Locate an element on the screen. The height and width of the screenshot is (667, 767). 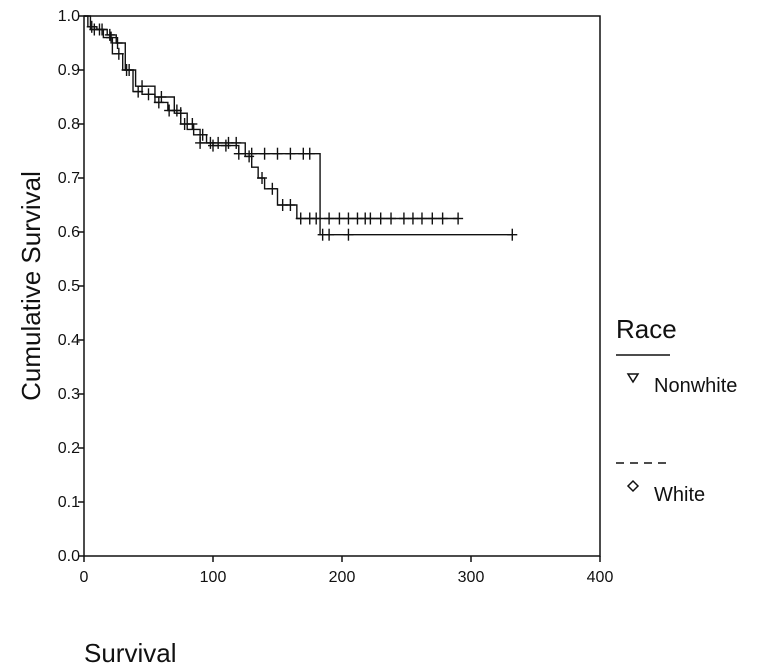
x-tick-label: 200 is located at coordinates (342, 577).